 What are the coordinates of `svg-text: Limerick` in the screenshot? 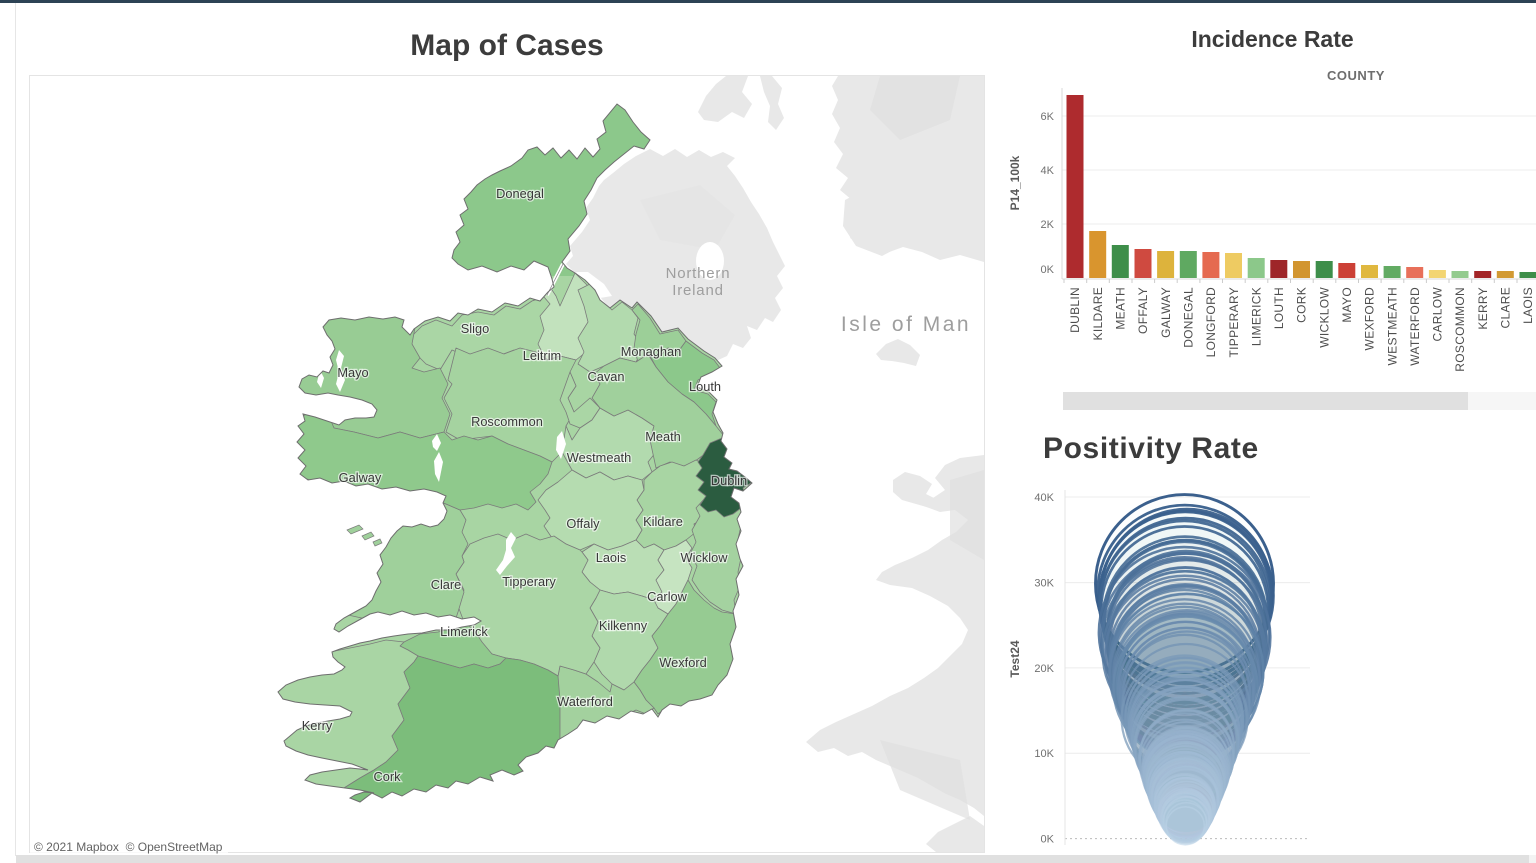 It's located at (464, 631).